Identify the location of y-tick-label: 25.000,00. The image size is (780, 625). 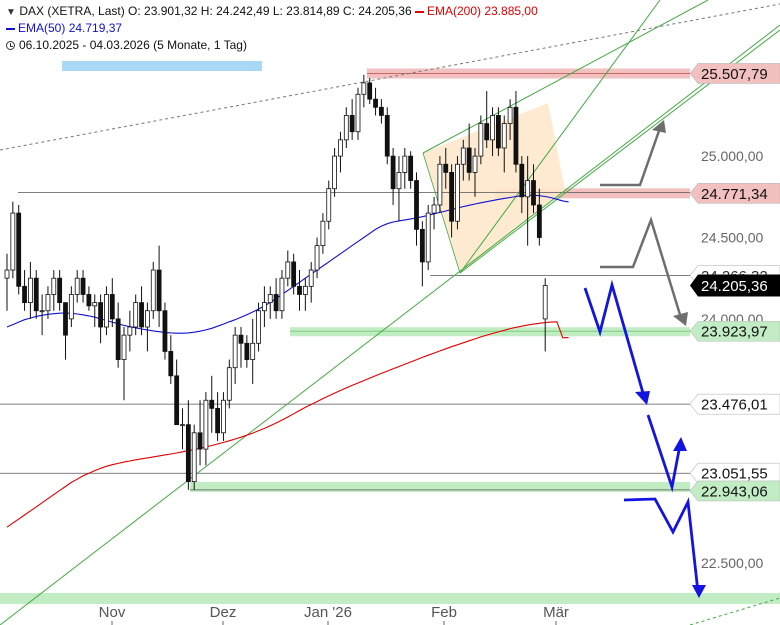
(732, 156).